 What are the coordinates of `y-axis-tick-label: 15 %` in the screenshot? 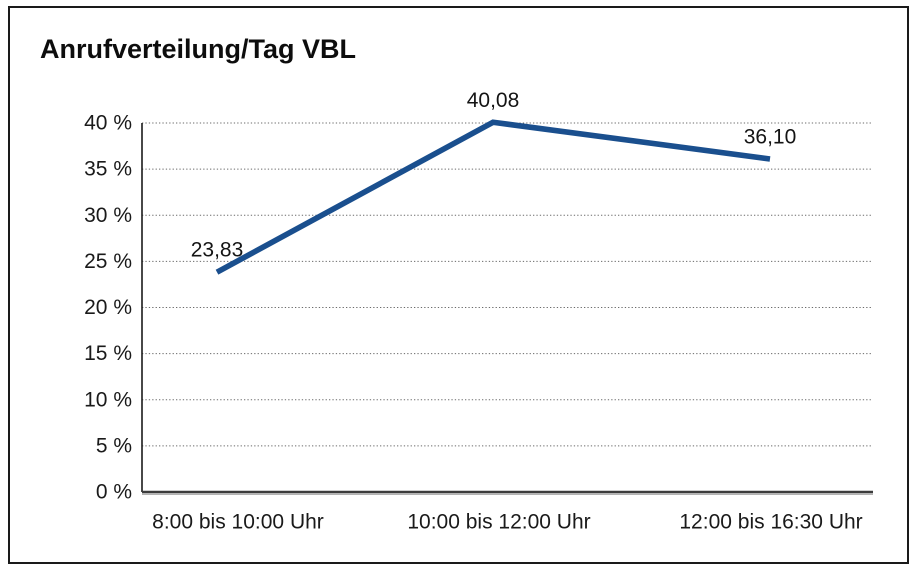 It's located at (108, 353).